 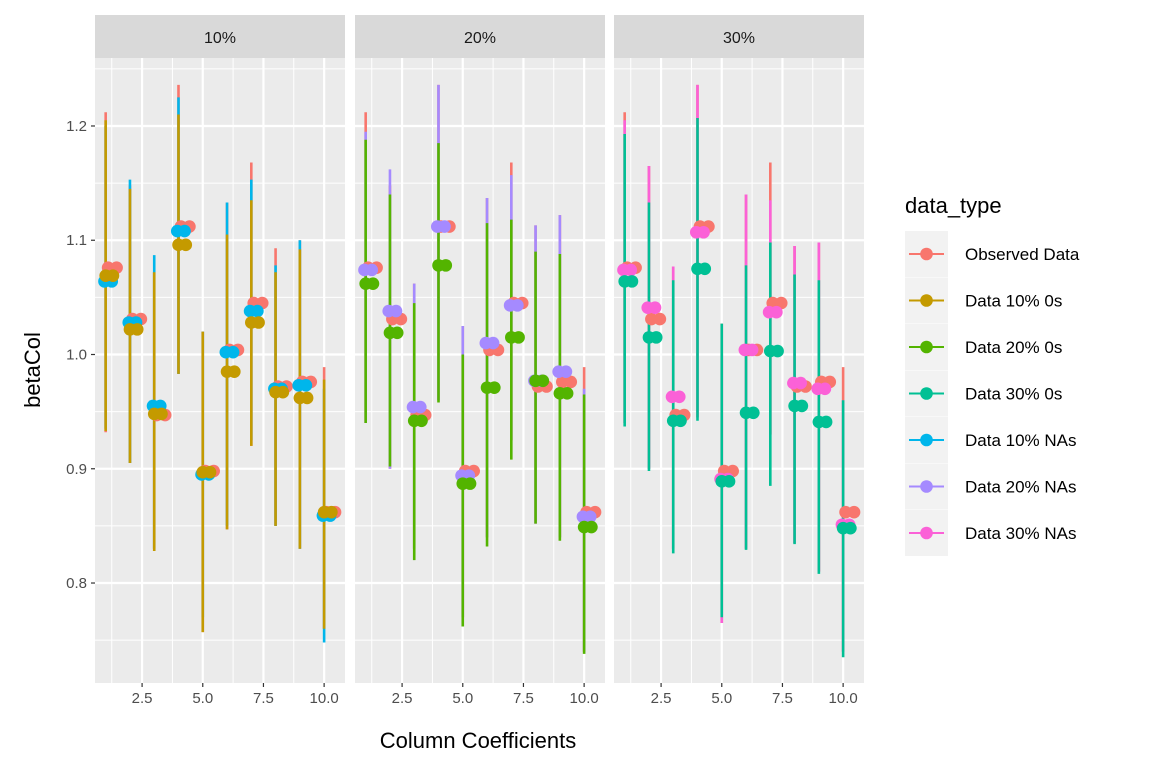 I want to click on facet-strip-label: 10%, so click(x=220, y=38).